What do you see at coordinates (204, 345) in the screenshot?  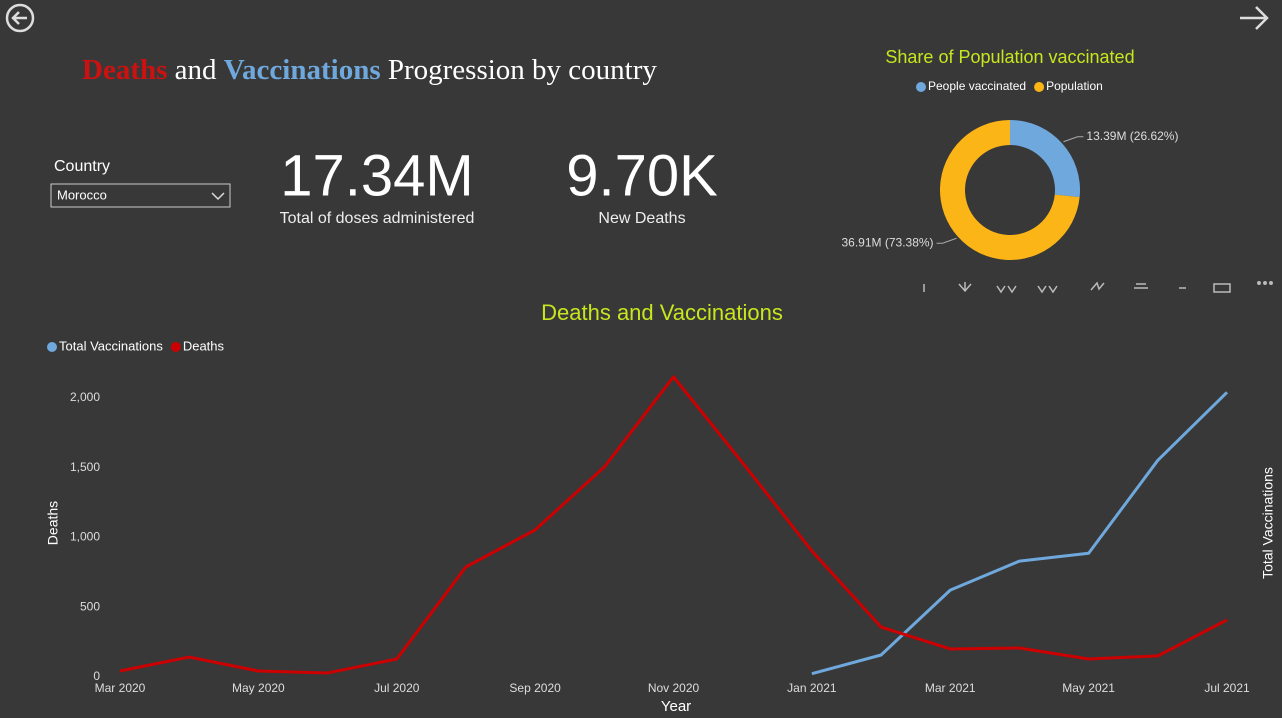 I see `legend-label: Deaths` at bounding box center [204, 345].